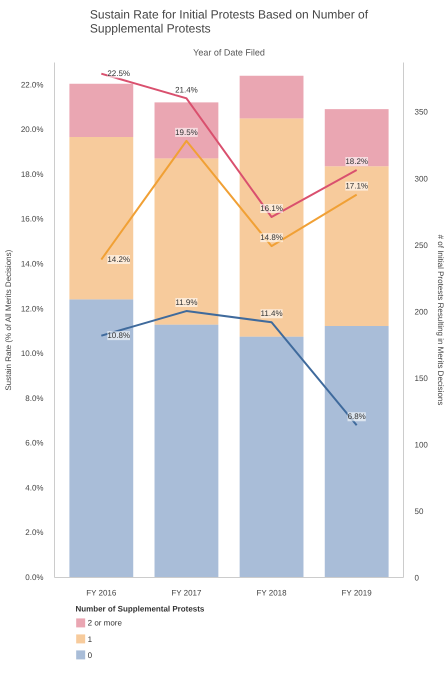  What do you see at coordinates (421, 179) in the screenshot?
I see `y2-tick-label: 300` at bounding box center [421, 179].